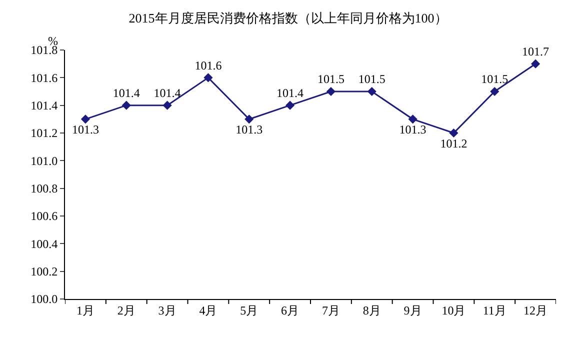 The height and width of the screenshot is (339, 576). Describe the element at coordinates (44, 271) in the screenshot. I see `y-tick-label: 100.2` at that location.